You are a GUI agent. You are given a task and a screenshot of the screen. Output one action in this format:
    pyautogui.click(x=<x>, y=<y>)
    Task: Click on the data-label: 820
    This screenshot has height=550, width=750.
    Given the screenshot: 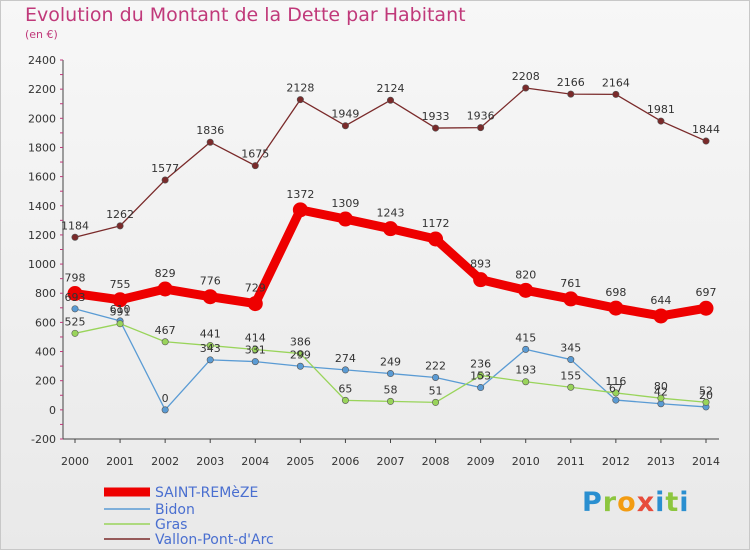 What is the action you would take?
    pyautogui.click(x=525, y=274)
    